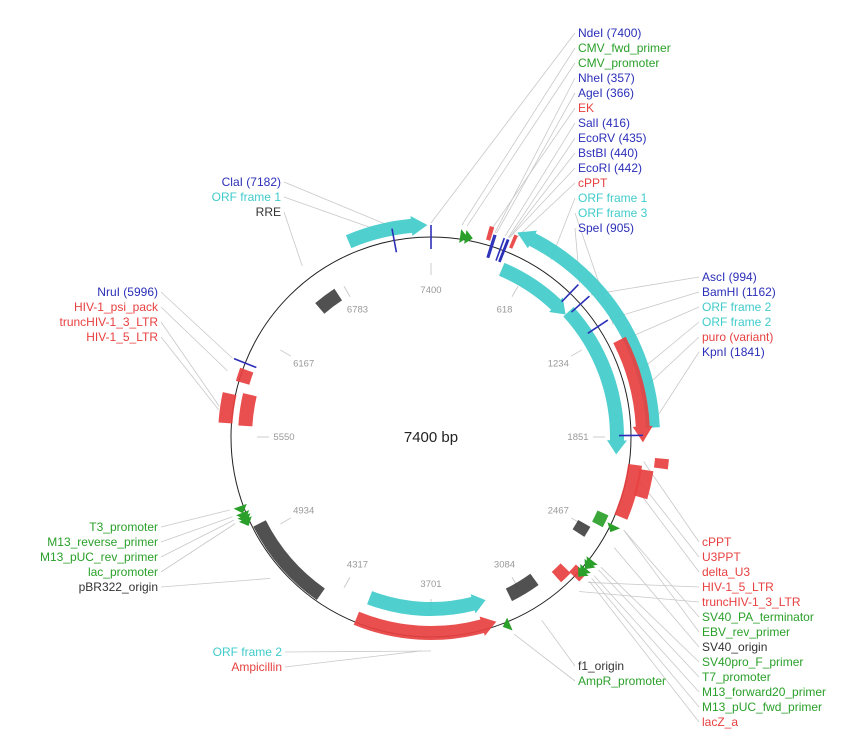  Describe the element at coordinates (513, 241) in the screenshot. I see `feature-cppt-top` at that location.